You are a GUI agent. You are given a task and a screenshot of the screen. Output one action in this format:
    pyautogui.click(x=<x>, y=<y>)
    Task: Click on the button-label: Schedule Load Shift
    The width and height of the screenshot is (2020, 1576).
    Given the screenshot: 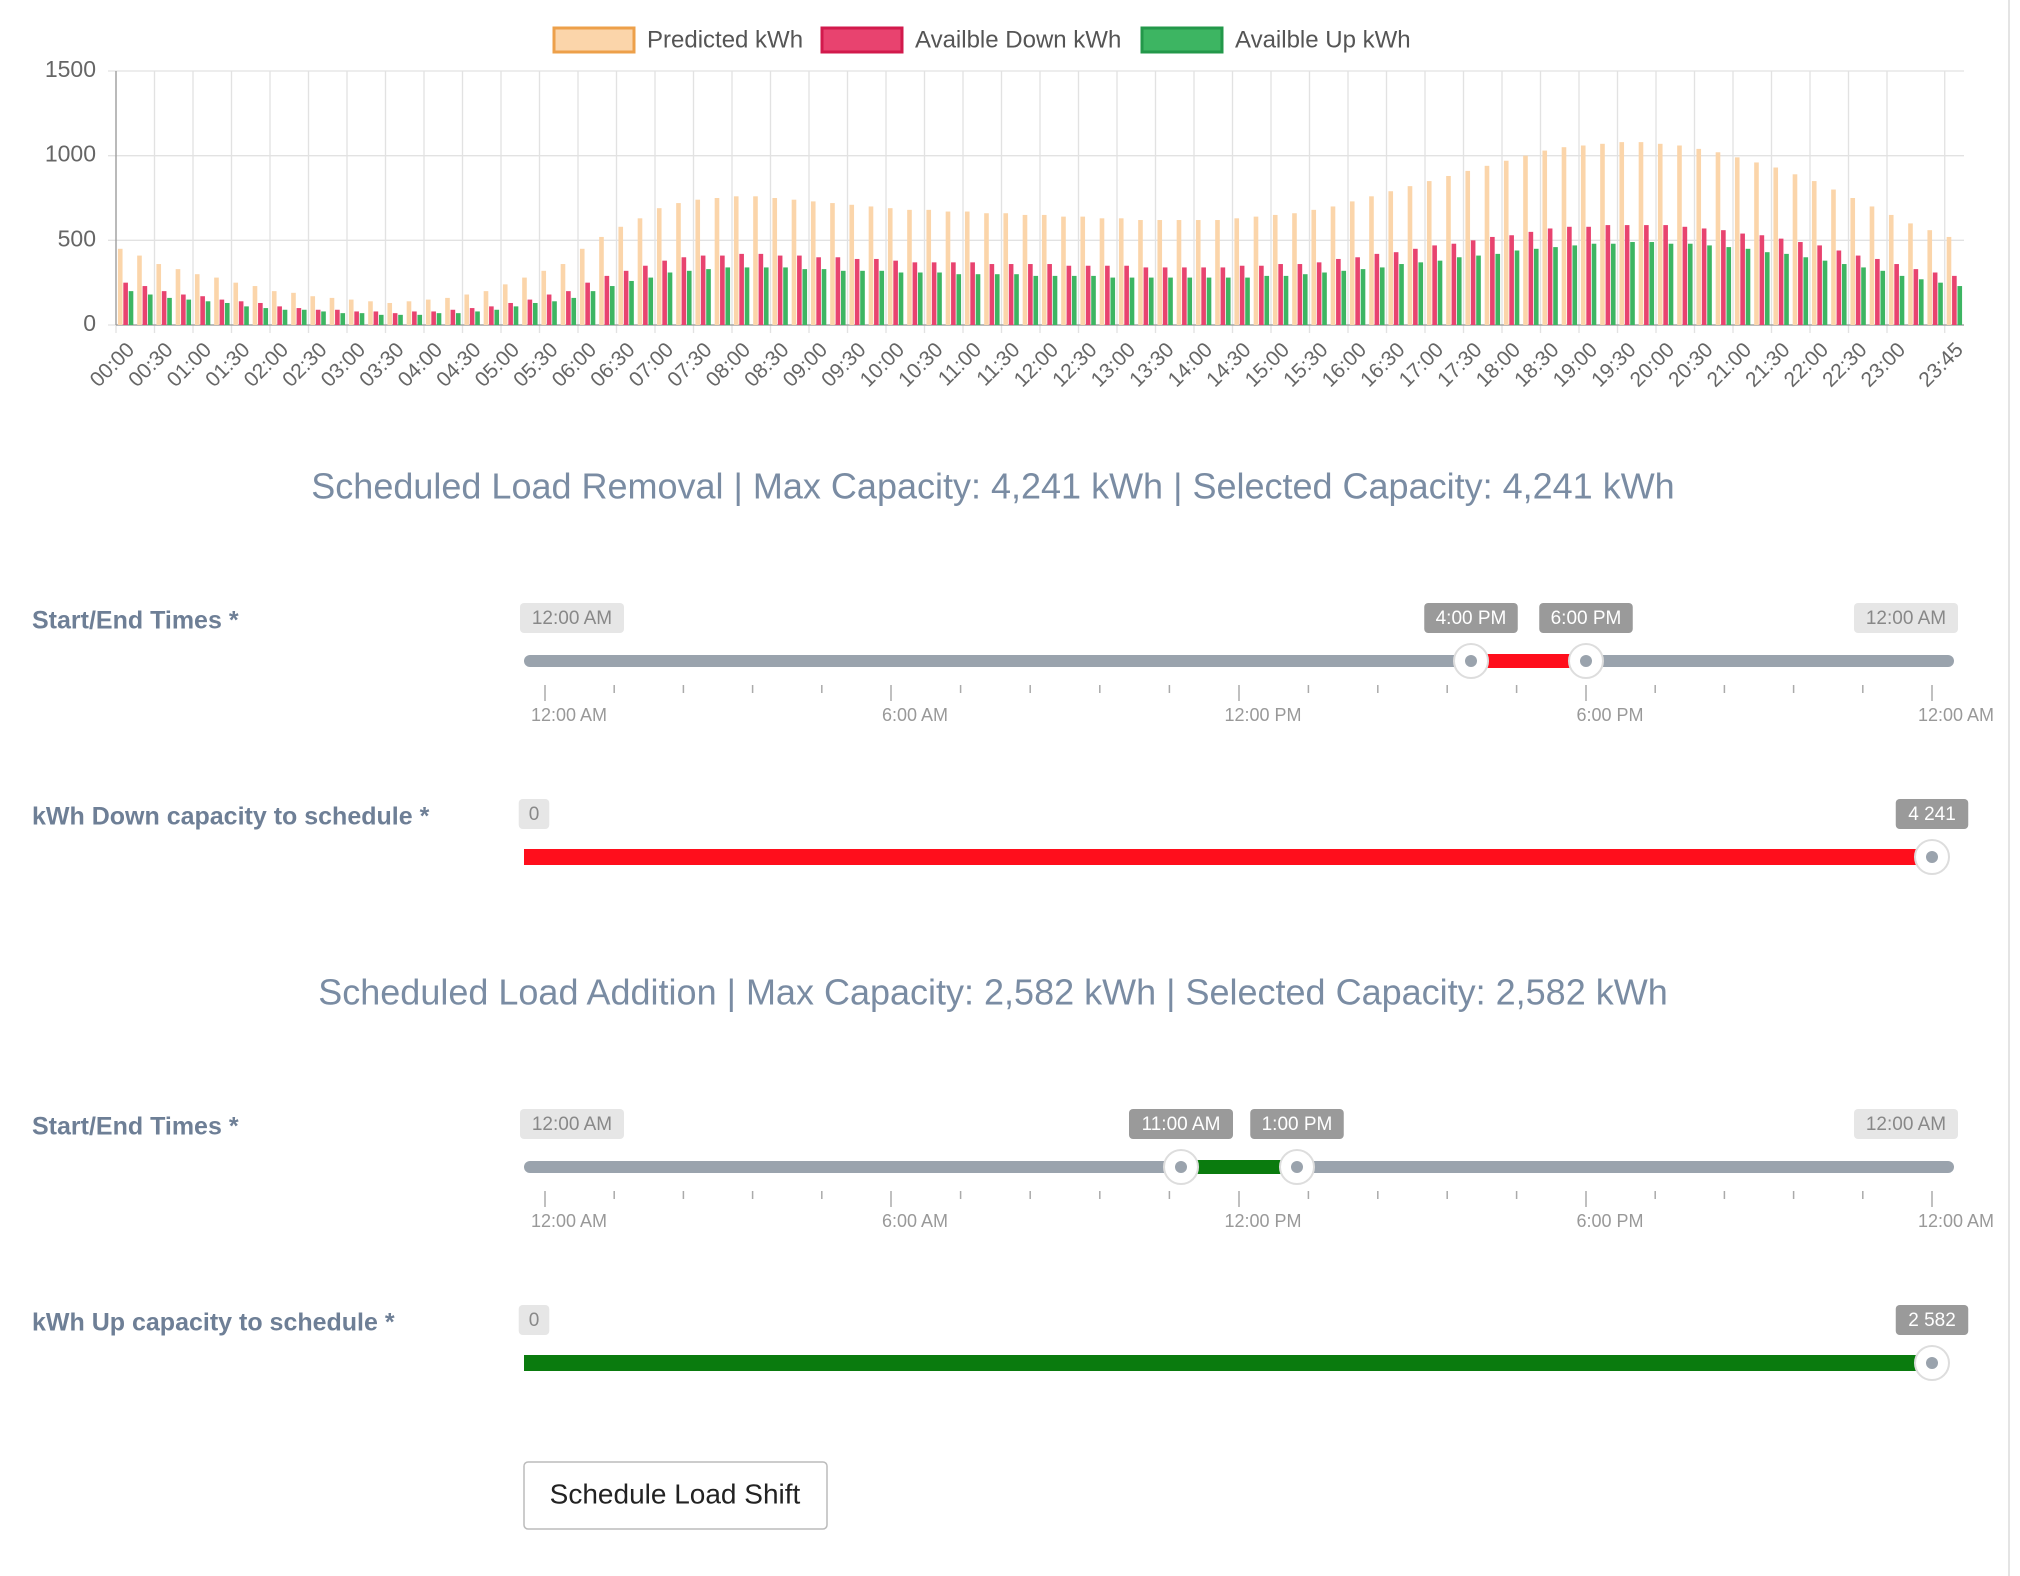 What is the action you would take?
    pyautogui.click(x=675, y=1493)
    